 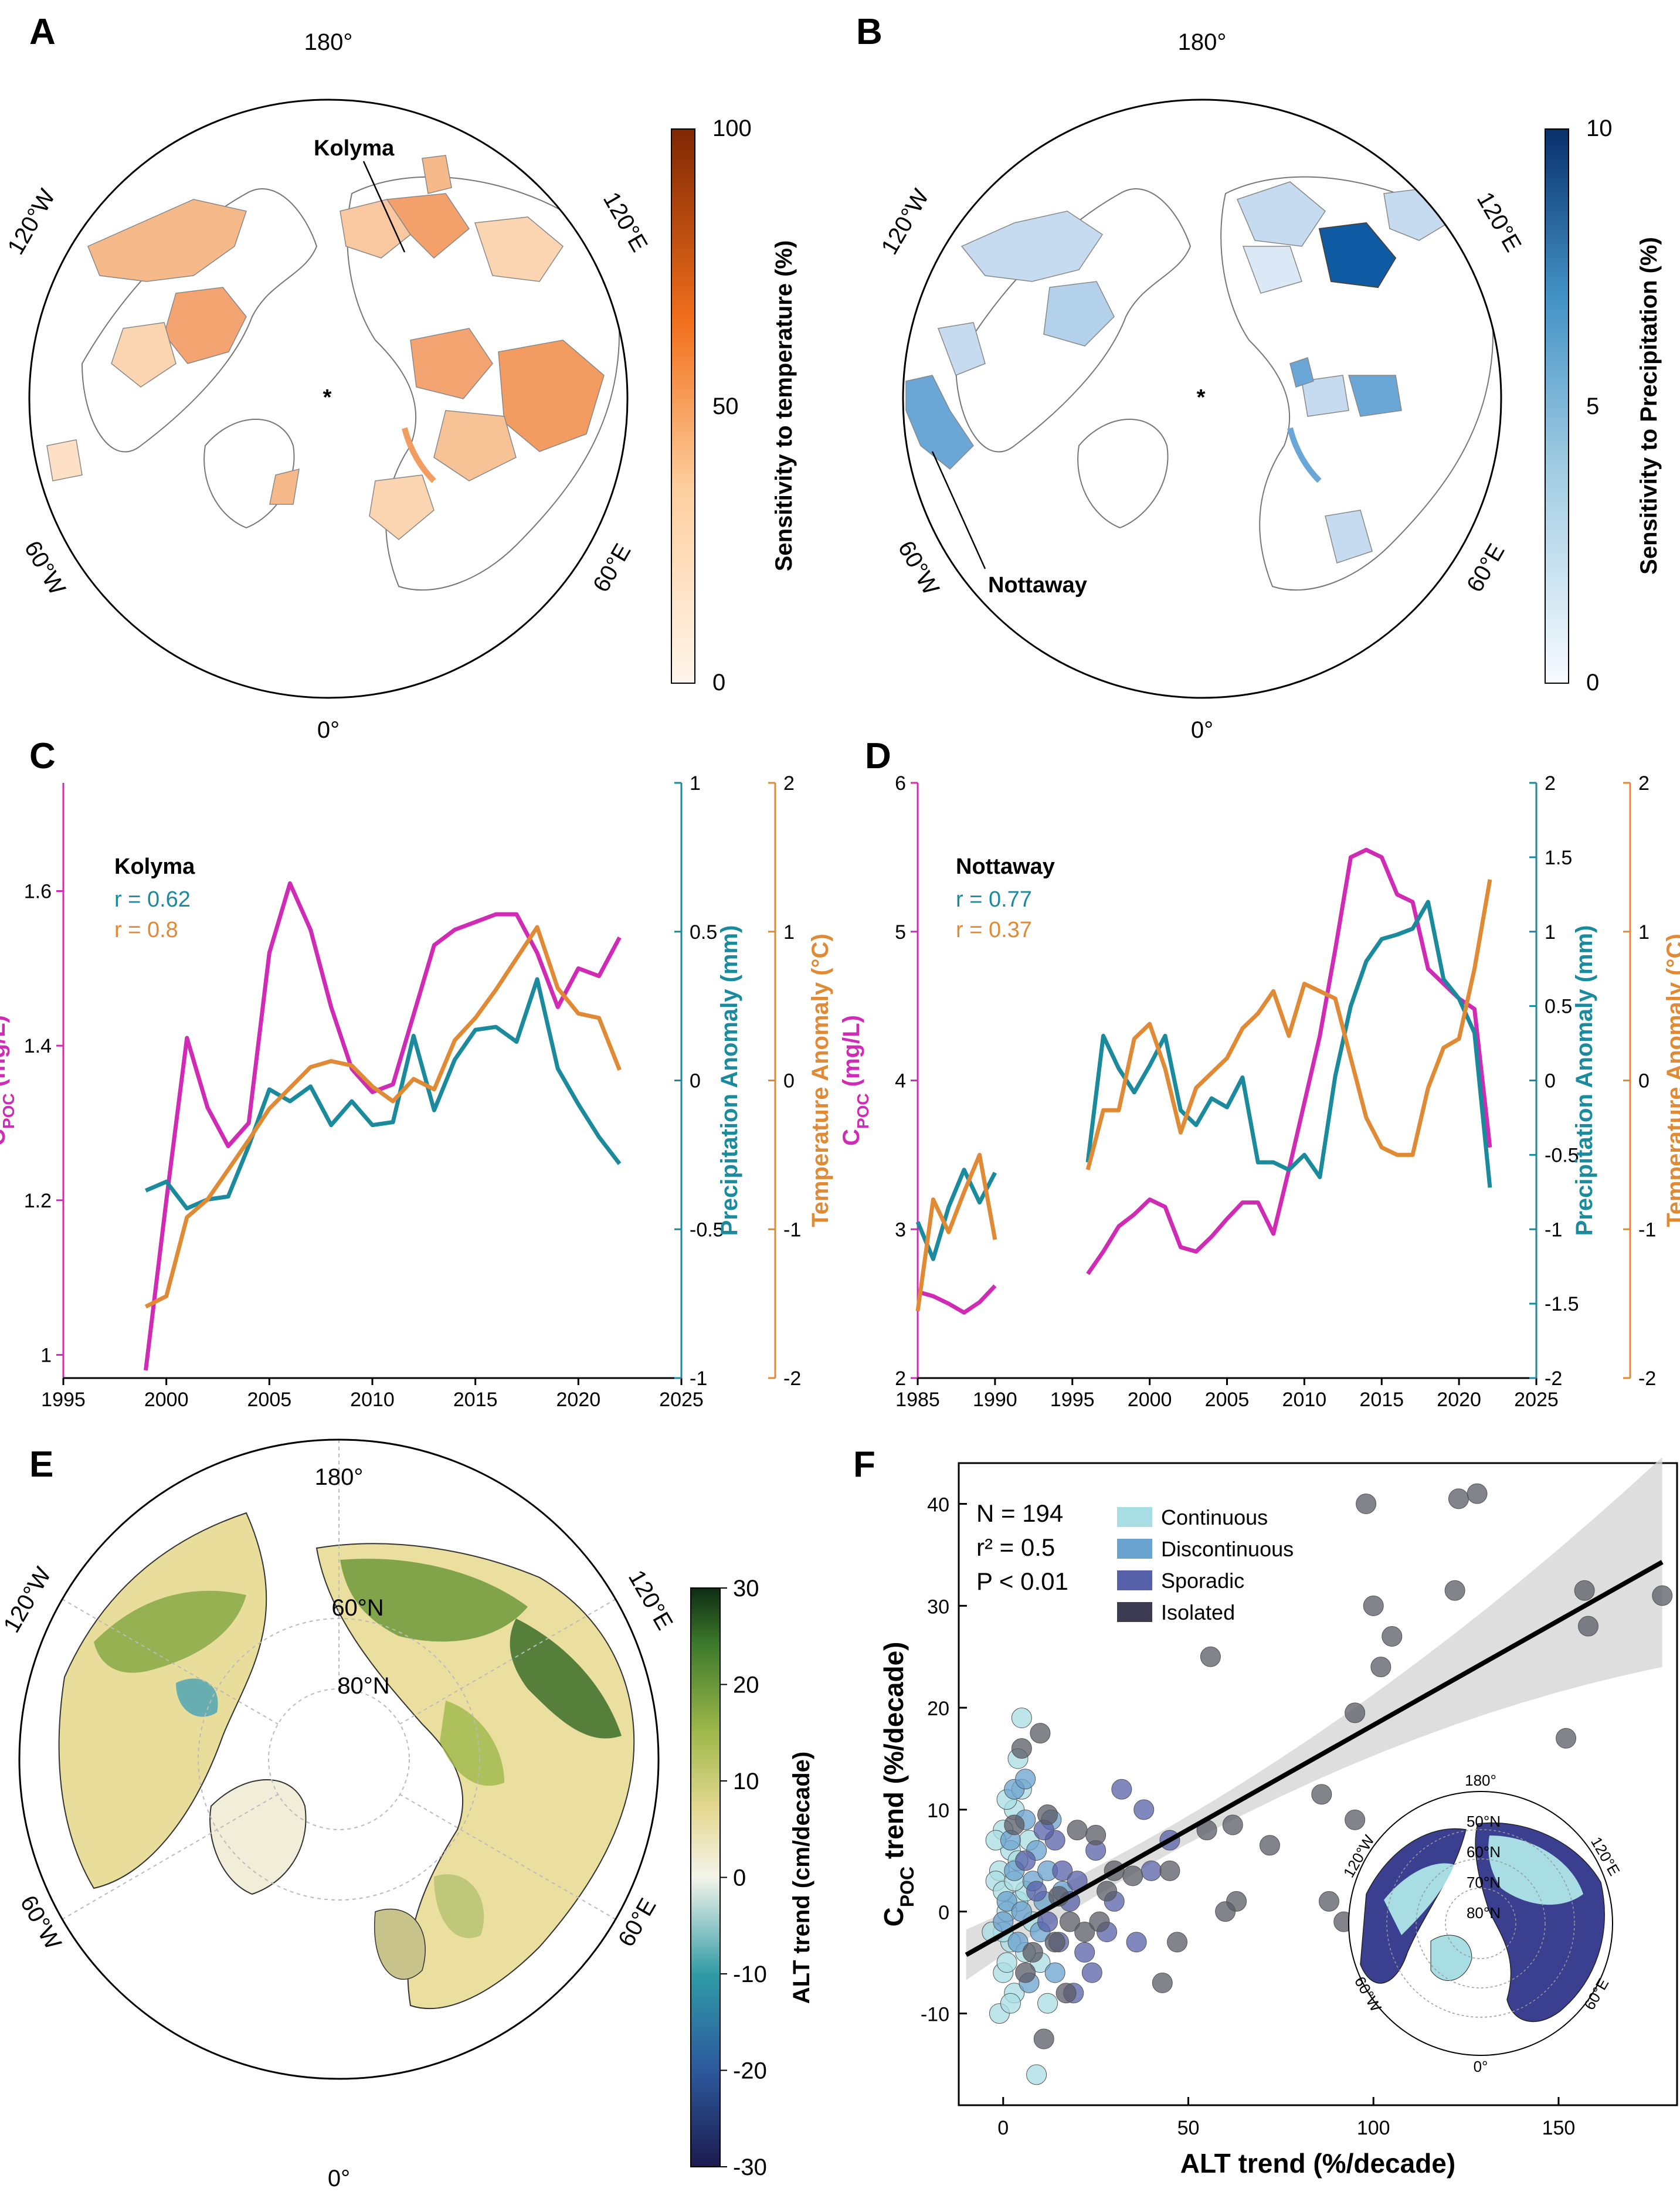 What do you see at coordinates (475, 1400) in the screenshot?
I see `c-x-tick-label: 2015` at bounding box center [475, 1400].